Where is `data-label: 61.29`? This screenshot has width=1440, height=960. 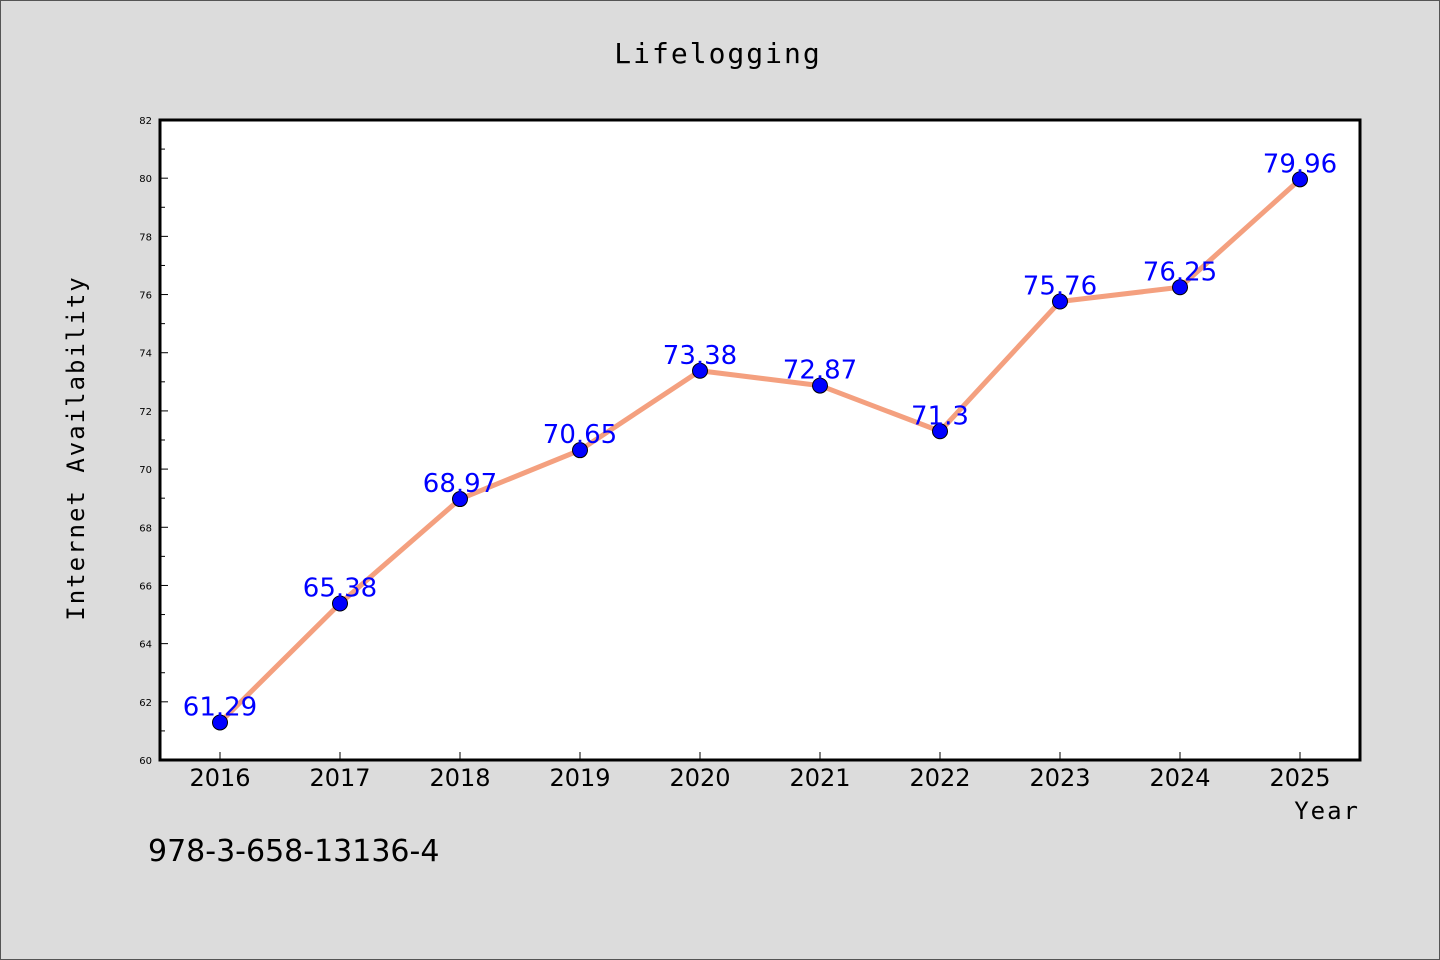 data-label: 61.29 is located at coordinates (220, 707).